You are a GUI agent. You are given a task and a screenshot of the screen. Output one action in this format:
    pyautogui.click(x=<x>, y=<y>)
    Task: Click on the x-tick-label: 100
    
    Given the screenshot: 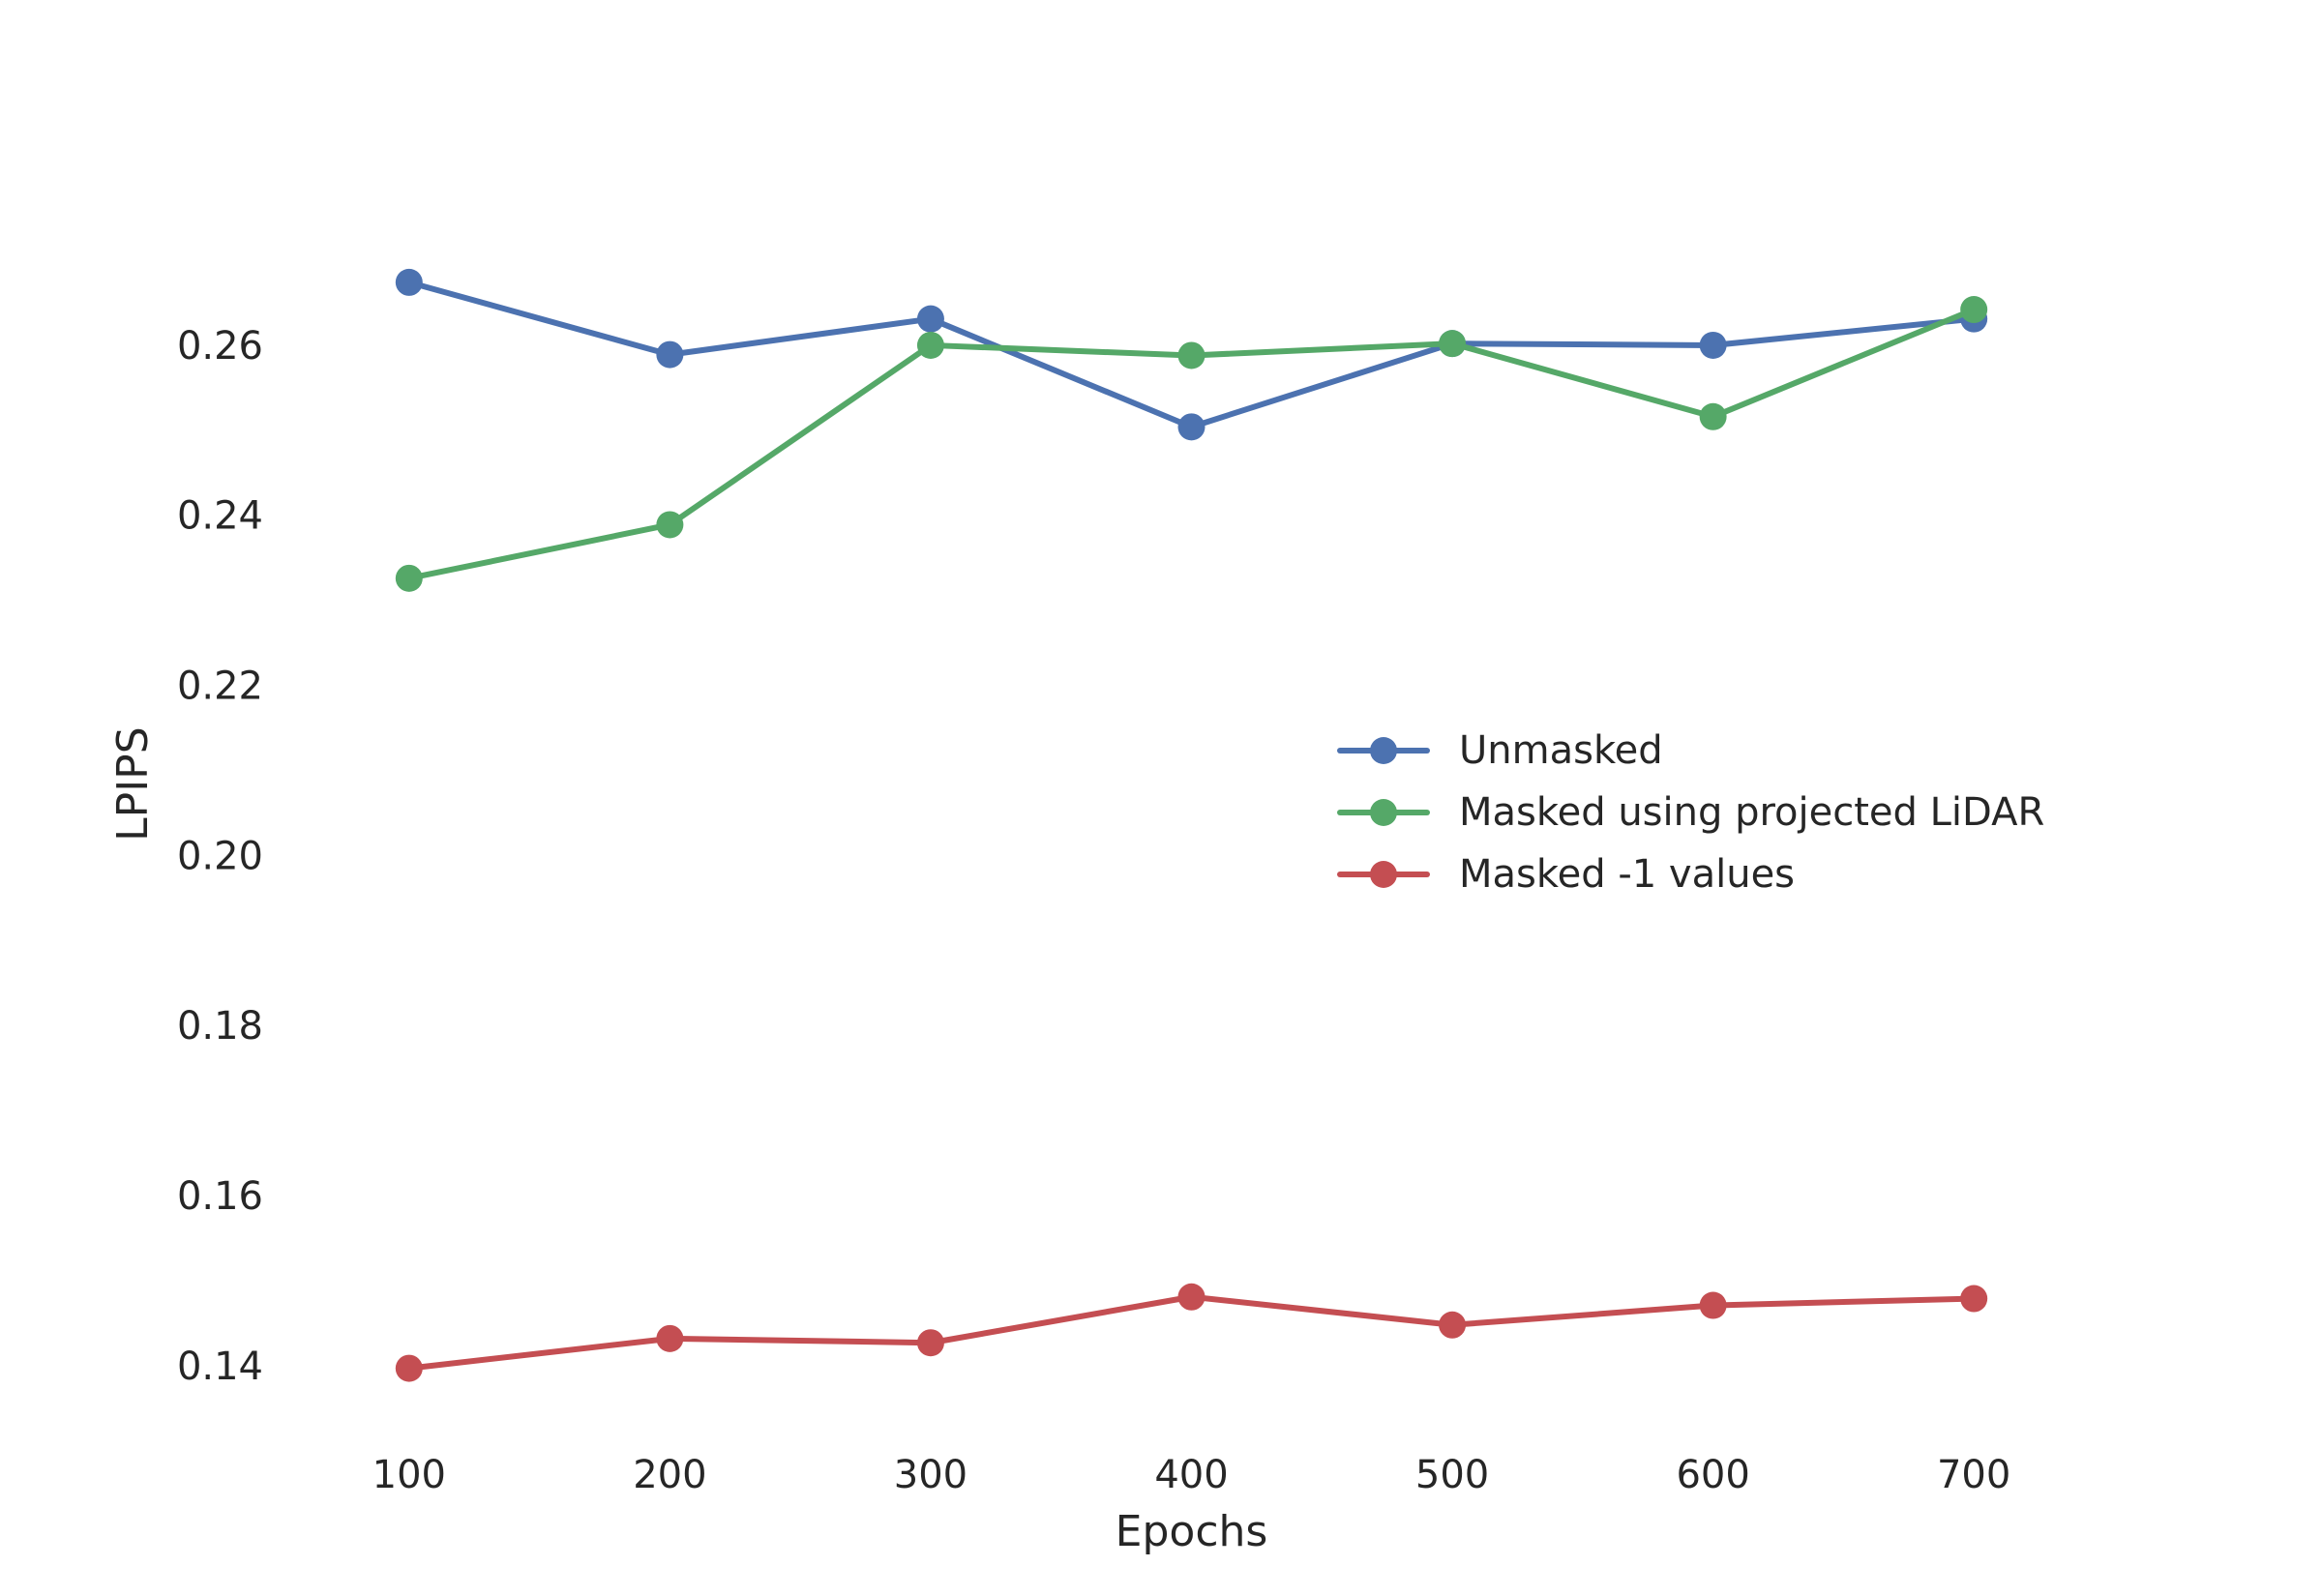 What is the action you would take?
    pyautogui.click(x=409, y=1475)
    